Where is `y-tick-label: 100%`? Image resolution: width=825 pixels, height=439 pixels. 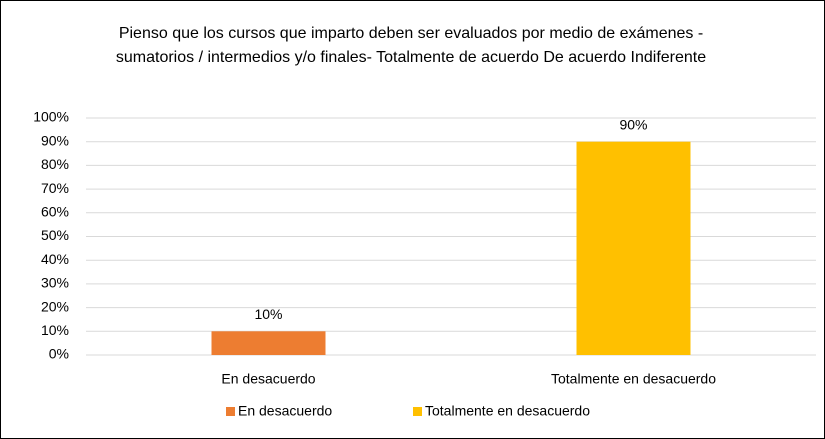 y-tick-label: 100% is located at coordinates (51, 117).